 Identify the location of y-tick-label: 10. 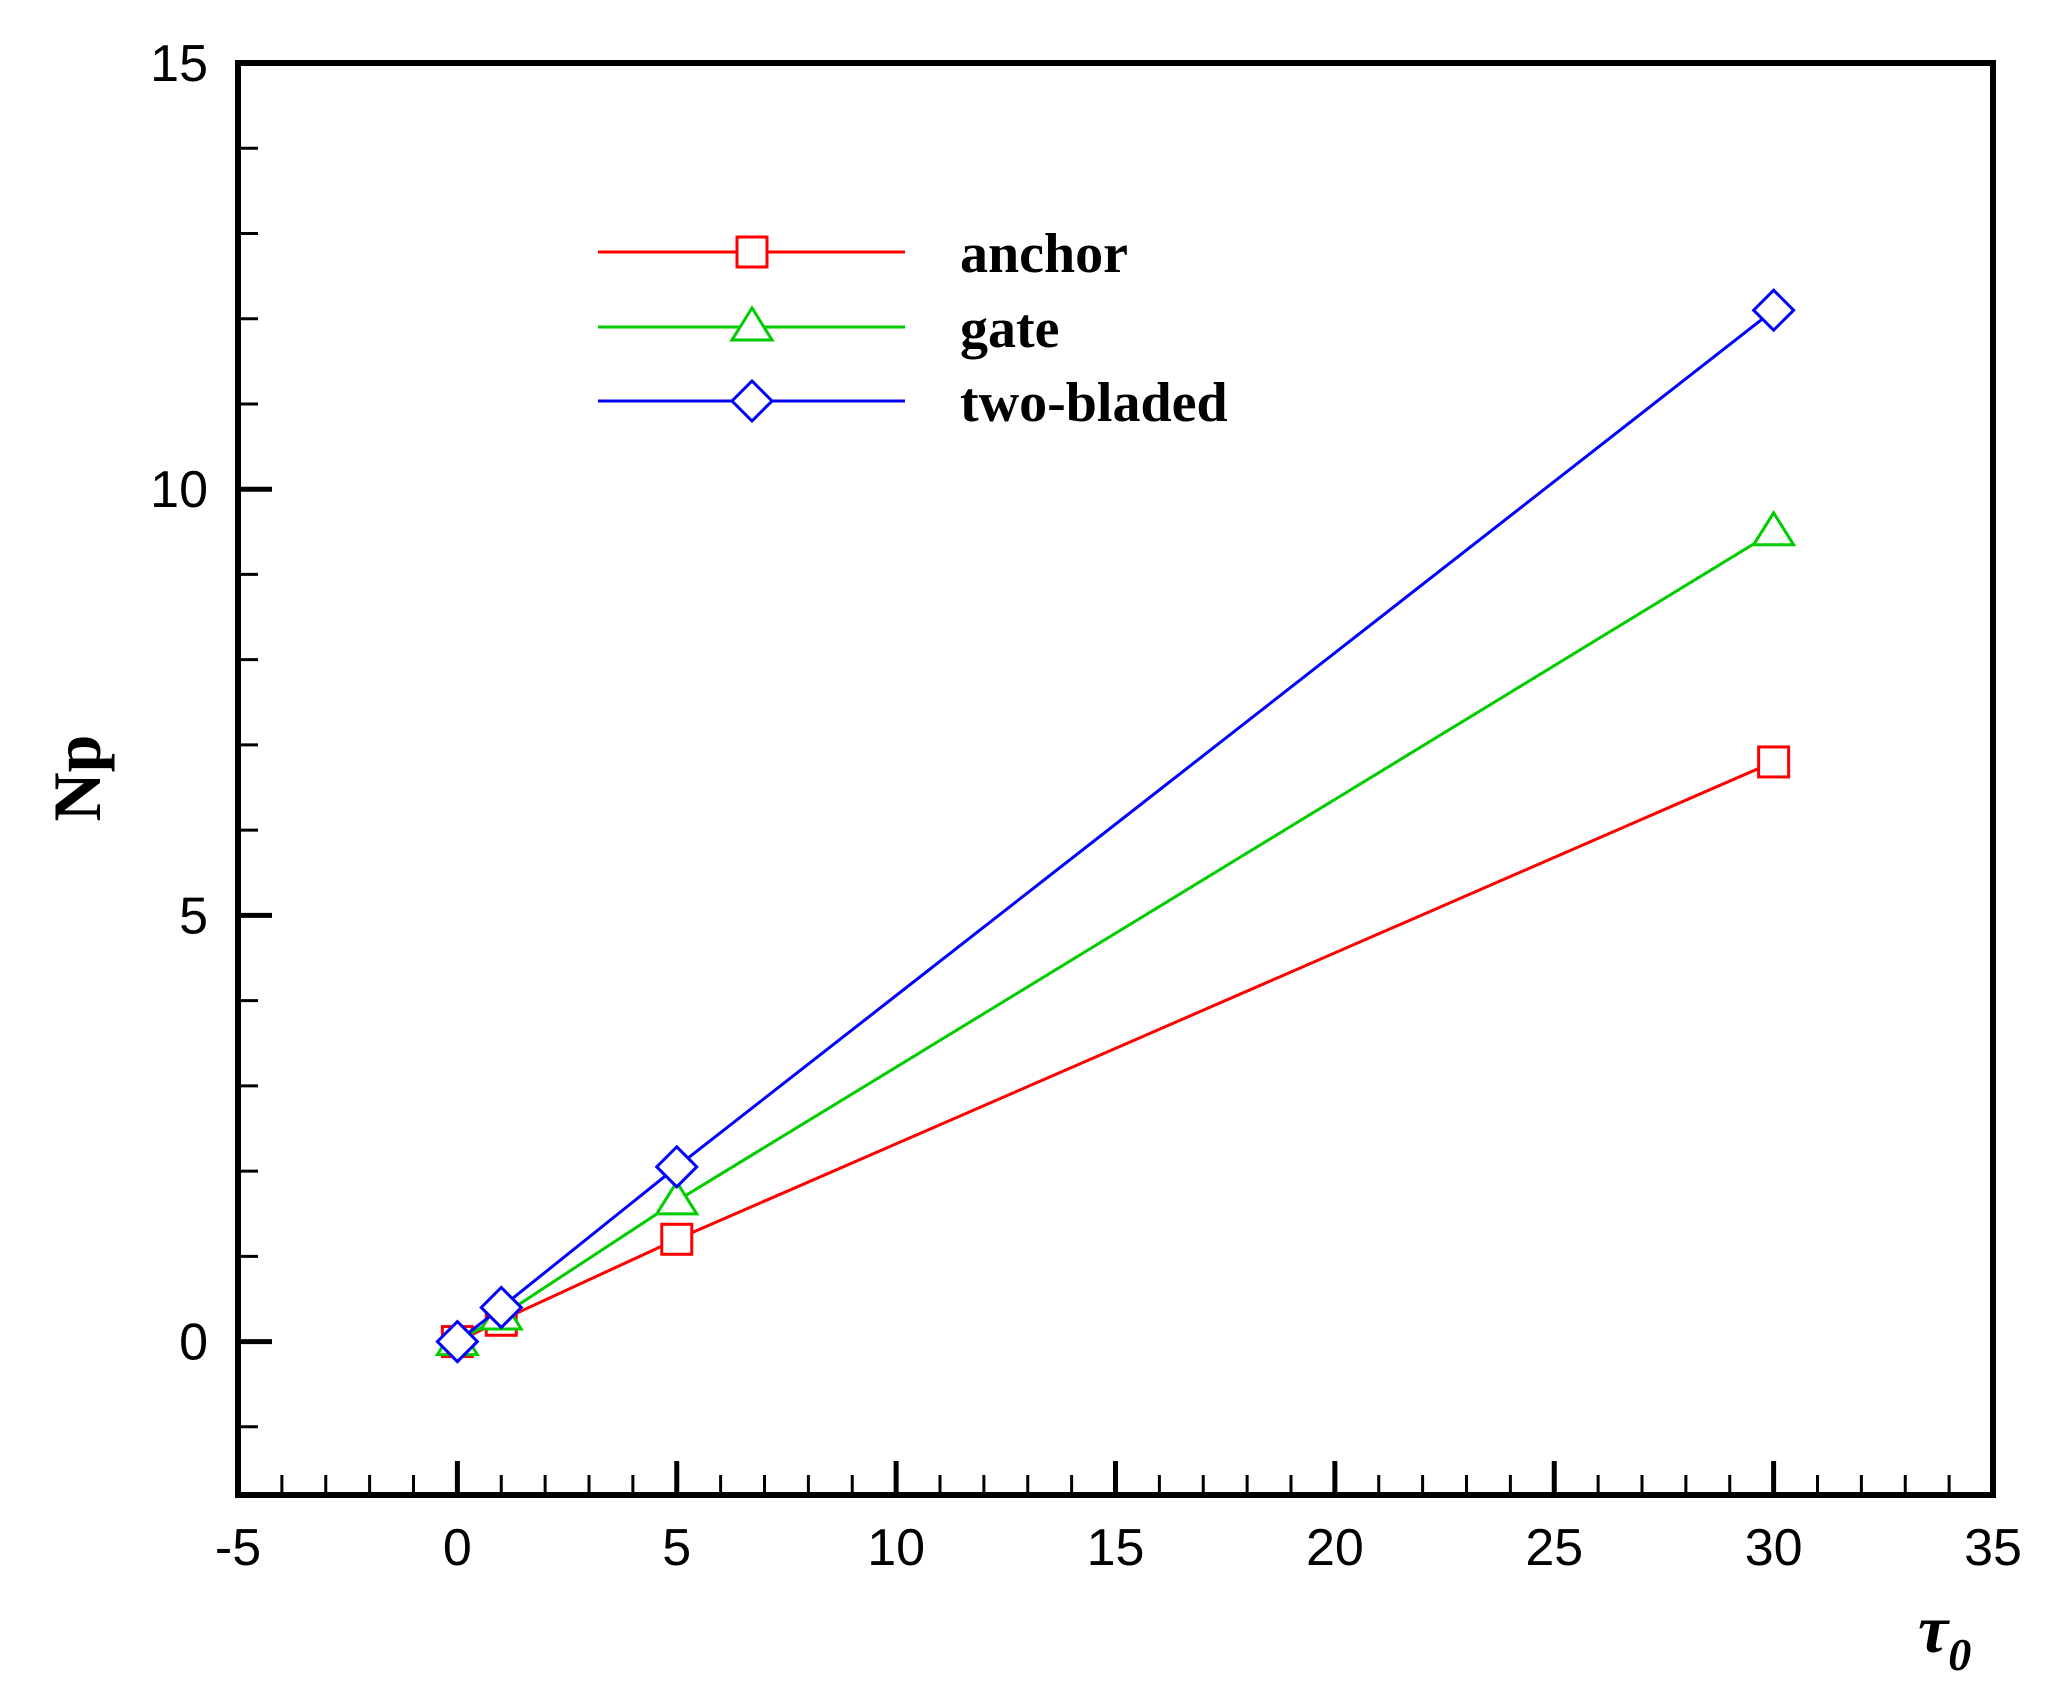
(179, 490).